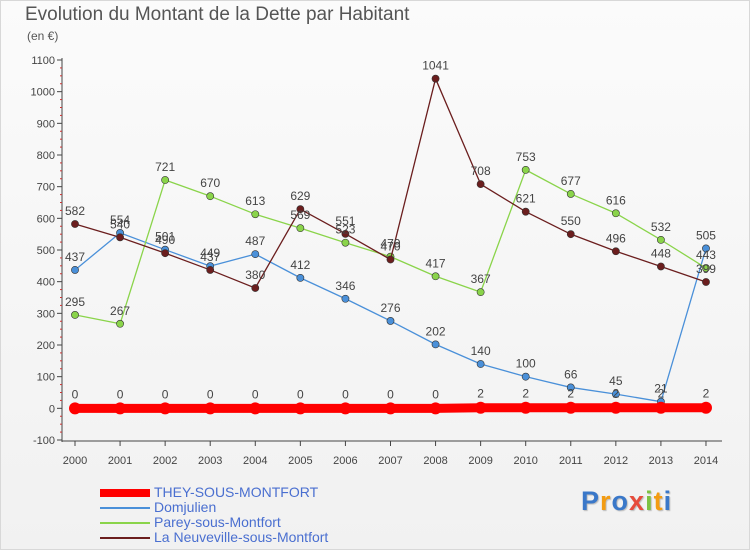 The image size is (750, 550). Describe the element at coordinates (526, 364) in the screenshot. I see `data-label-domjulien: 100` at that location.